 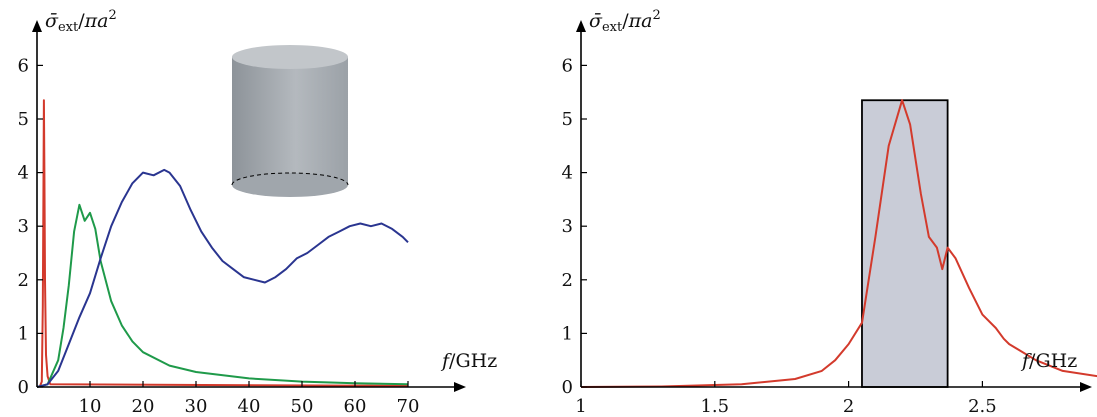 I want to click on x-tick-label: 1.5, so click(x=714, y=406).